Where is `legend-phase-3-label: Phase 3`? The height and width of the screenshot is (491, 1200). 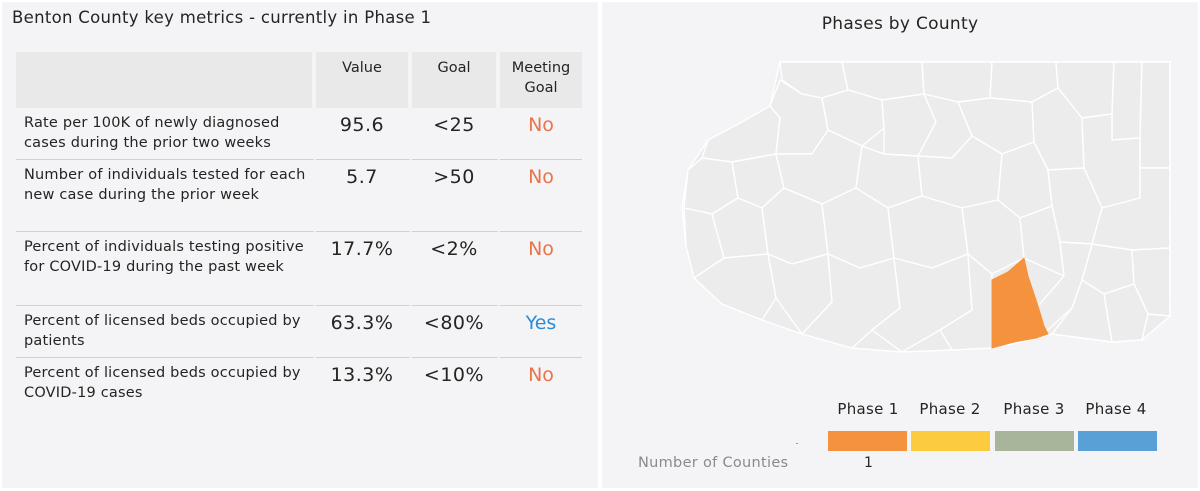 legend-phase-3-label: Phase 3 is located at coordinates (1034, 409).